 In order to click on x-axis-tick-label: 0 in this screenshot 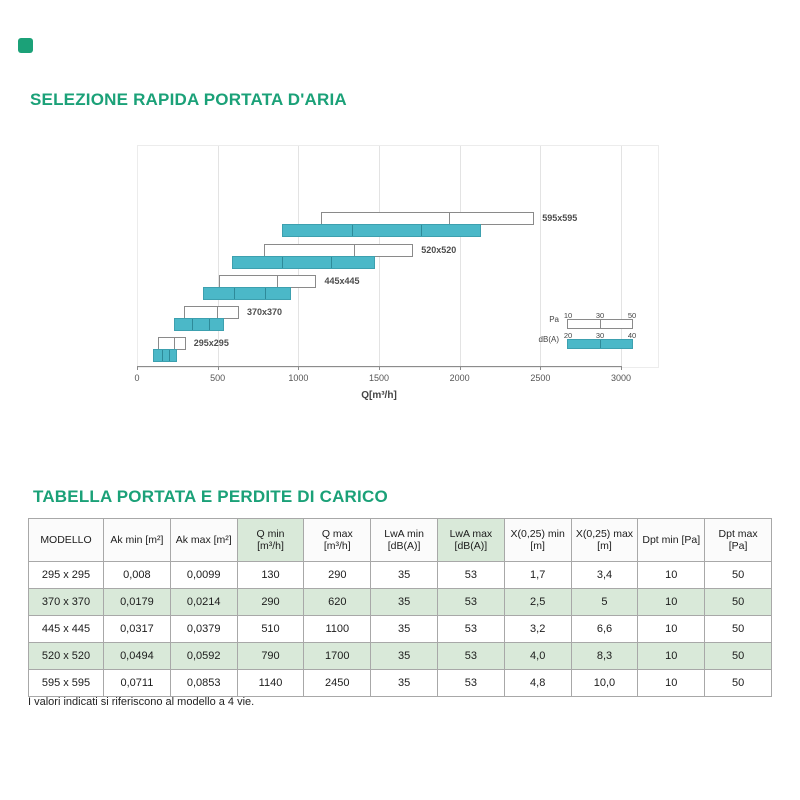, I will do `click(137, 378)`.